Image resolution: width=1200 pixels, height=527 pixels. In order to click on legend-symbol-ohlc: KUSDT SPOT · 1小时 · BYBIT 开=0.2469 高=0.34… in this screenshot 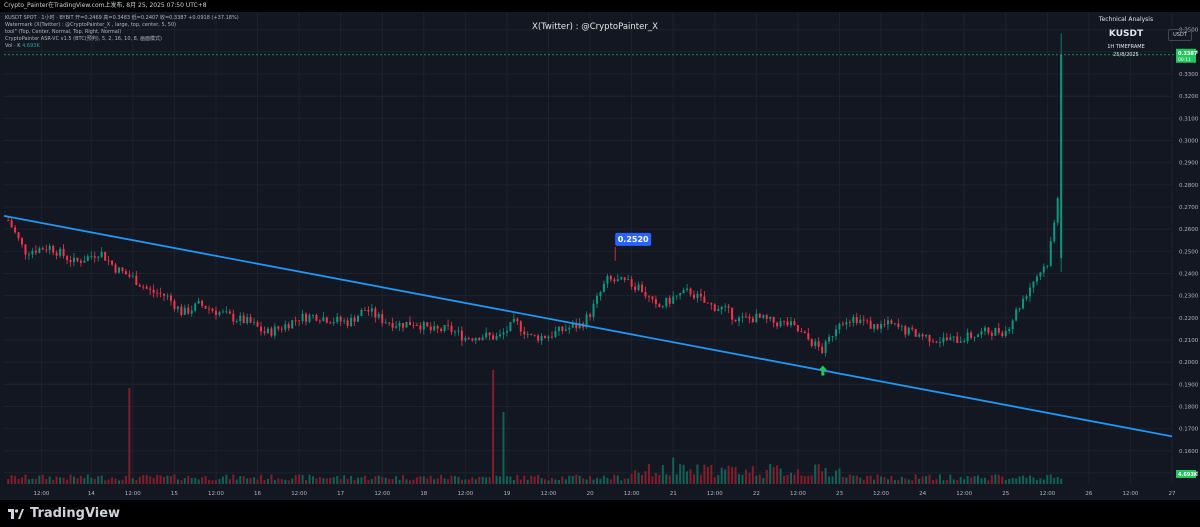, I will do `click(122, 18)`.